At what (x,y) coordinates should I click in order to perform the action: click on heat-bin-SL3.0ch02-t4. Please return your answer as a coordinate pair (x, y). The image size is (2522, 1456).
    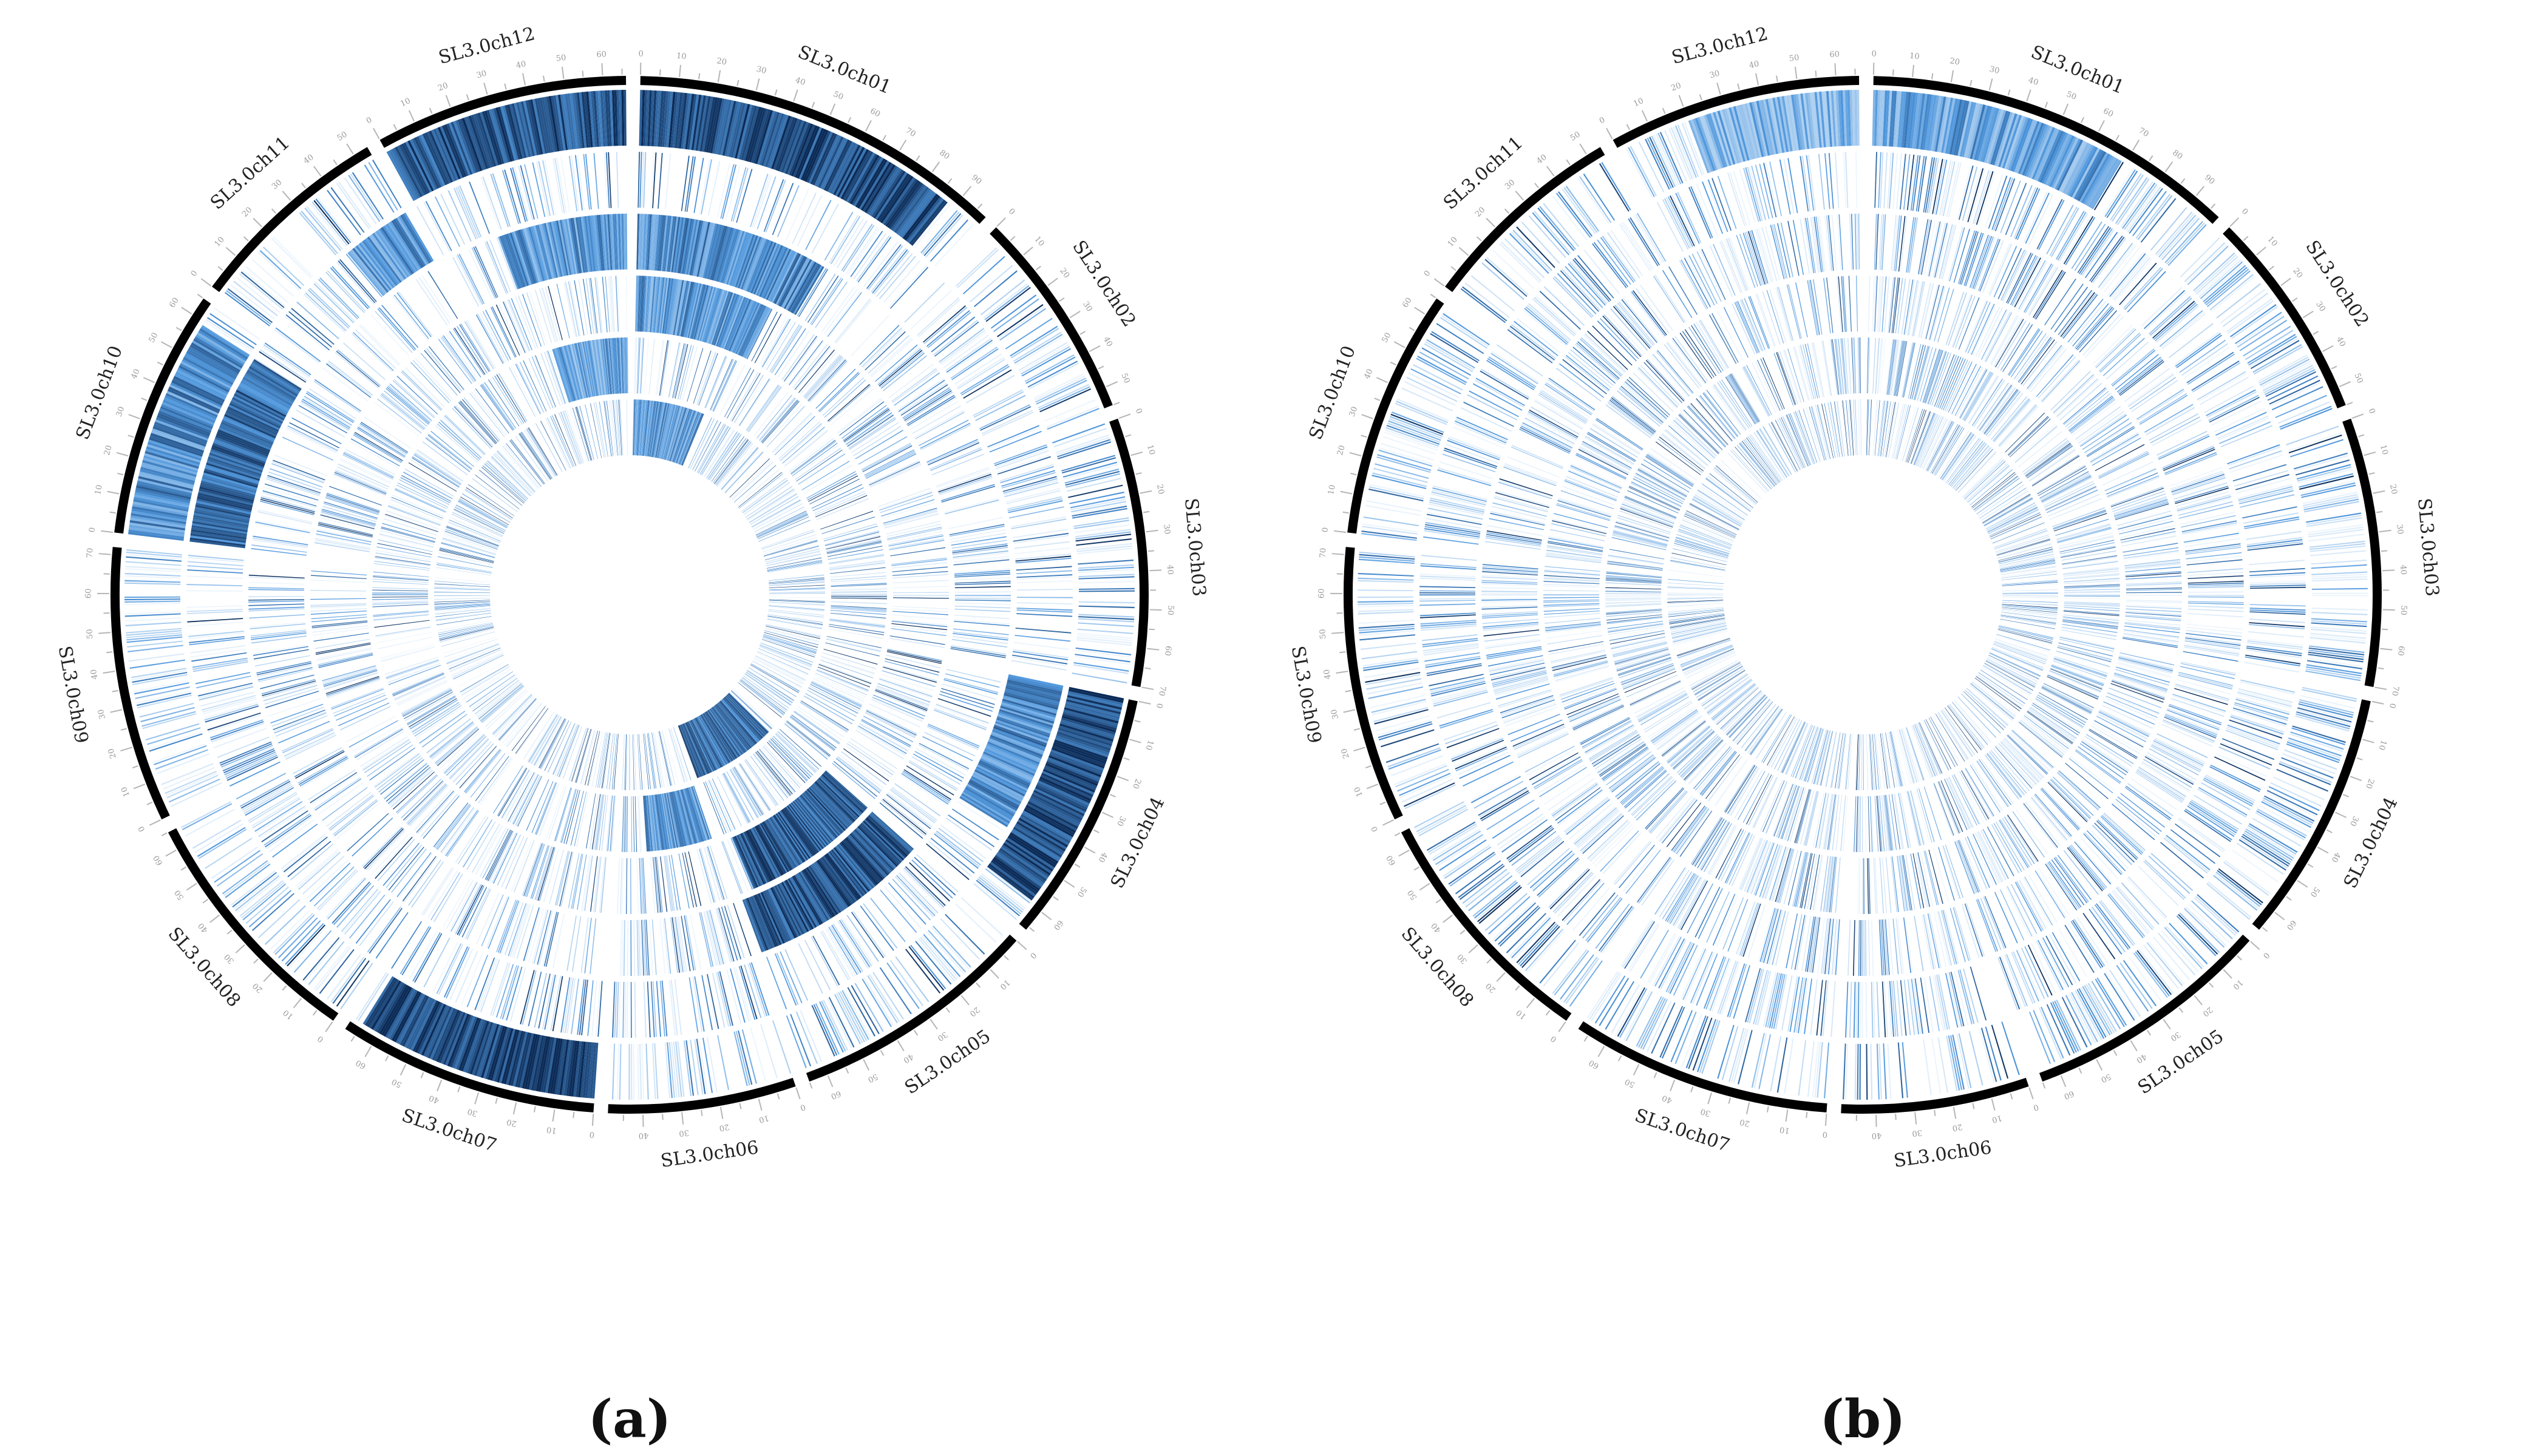
    Looking at the image, I should click on (870, 431).